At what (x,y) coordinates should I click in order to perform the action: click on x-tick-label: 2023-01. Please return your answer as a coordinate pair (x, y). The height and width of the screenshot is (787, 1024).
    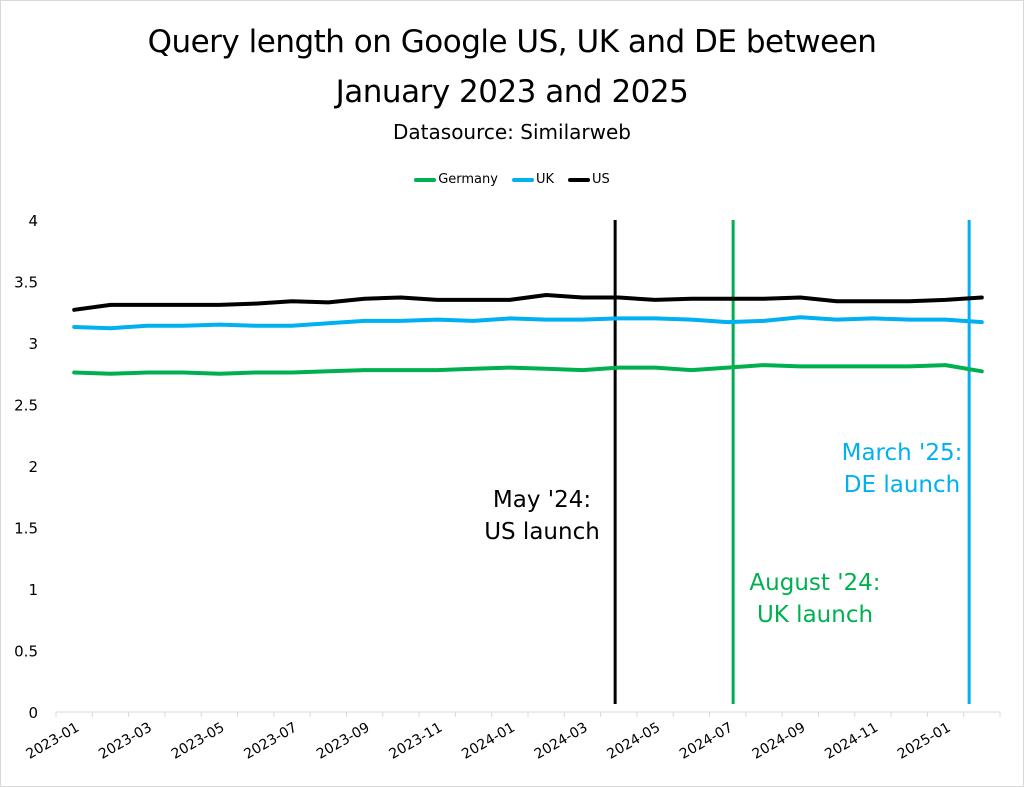
    Looking at the image, I should click on (52, 741).